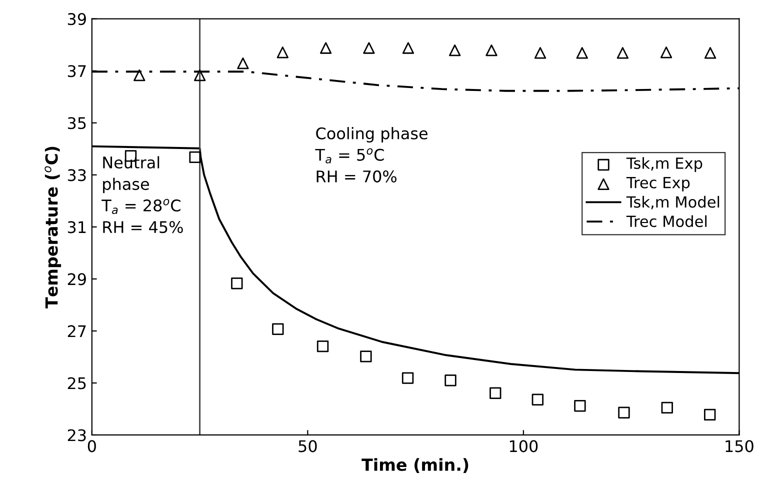  What do you see at coordinates (666, 221) in the screenshot?
I see `legend-label: Trec Model` at bounding box center [666, 221].